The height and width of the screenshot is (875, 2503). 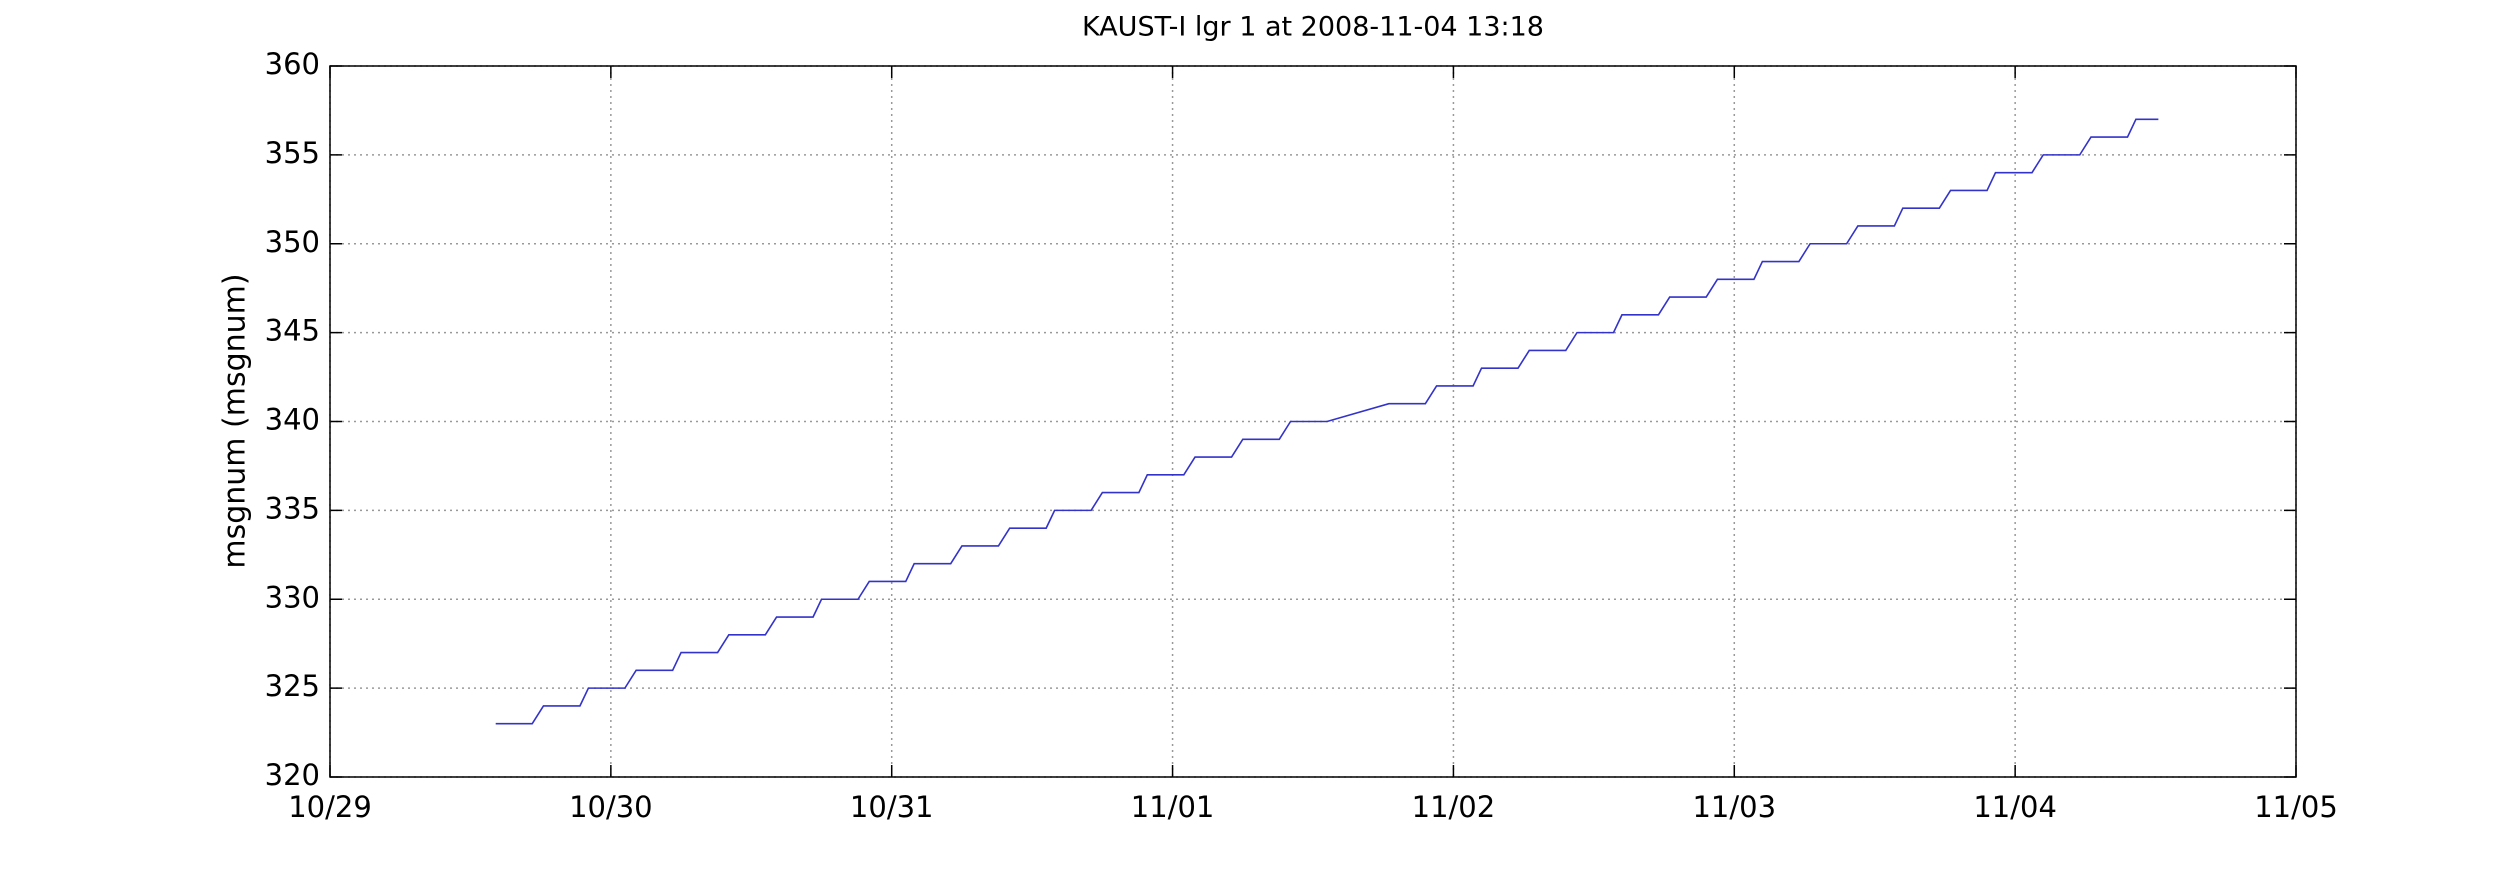 I want to click on y-tick-label: 335, so click(x=292, y=508).